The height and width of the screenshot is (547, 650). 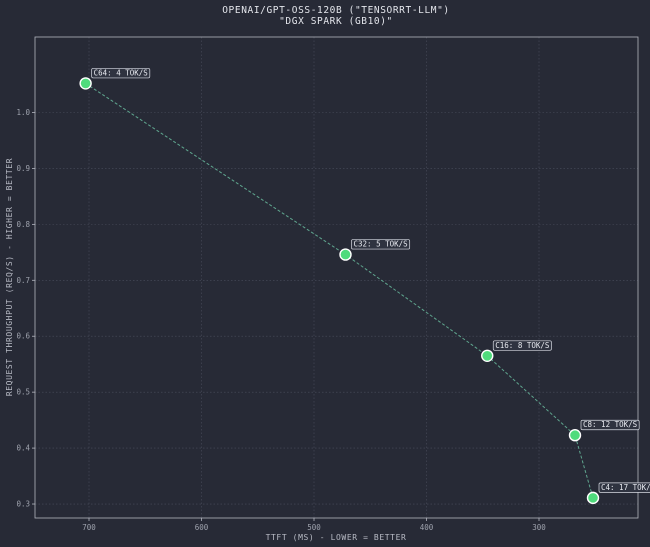 I want to click on y-tick-label: 1.0, so click(x=23, y=112).